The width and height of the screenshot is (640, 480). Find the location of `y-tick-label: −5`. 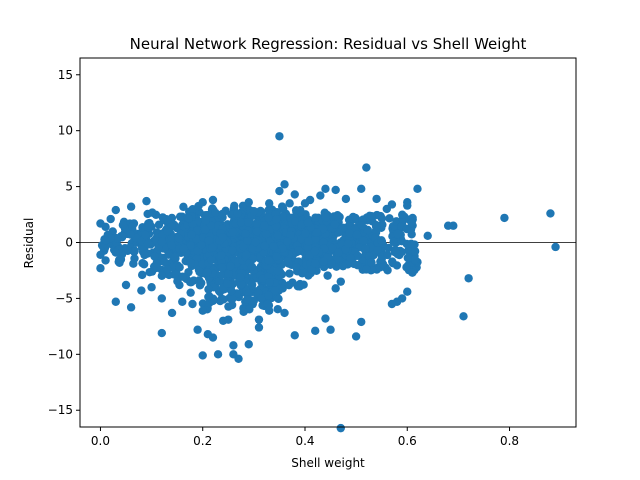

y-tick-label: −5 is located at coordinates (64, 298).